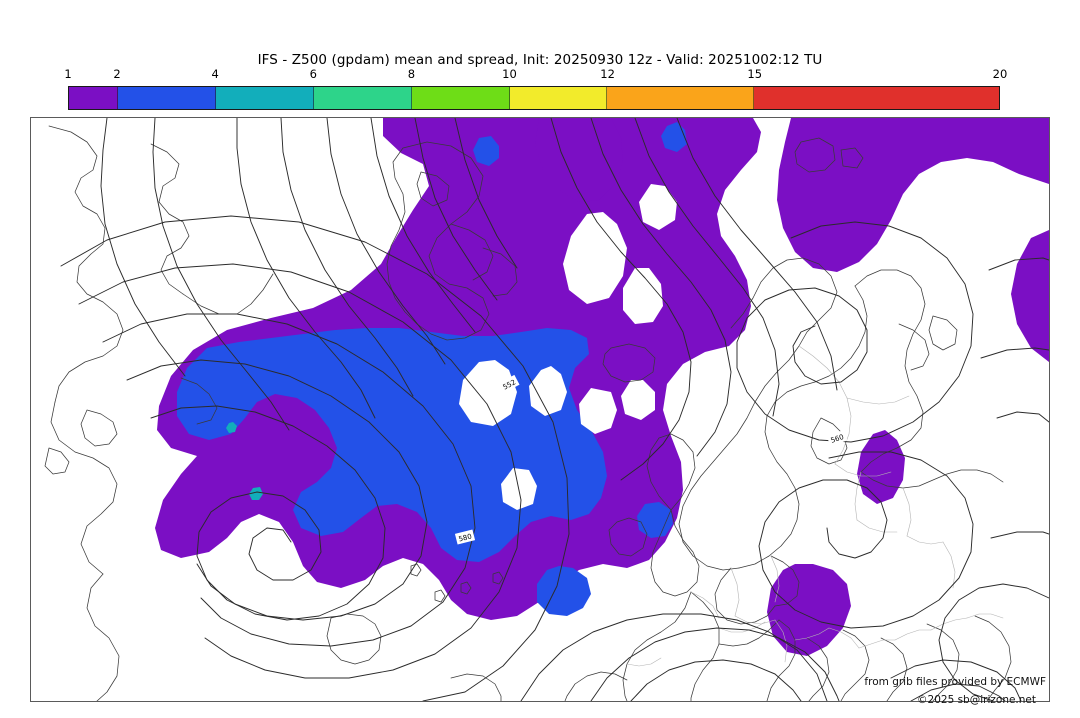 This screenshot has width=1080, height=718. I want to click on colorbar-tick-10: 10, so click(509, 74).